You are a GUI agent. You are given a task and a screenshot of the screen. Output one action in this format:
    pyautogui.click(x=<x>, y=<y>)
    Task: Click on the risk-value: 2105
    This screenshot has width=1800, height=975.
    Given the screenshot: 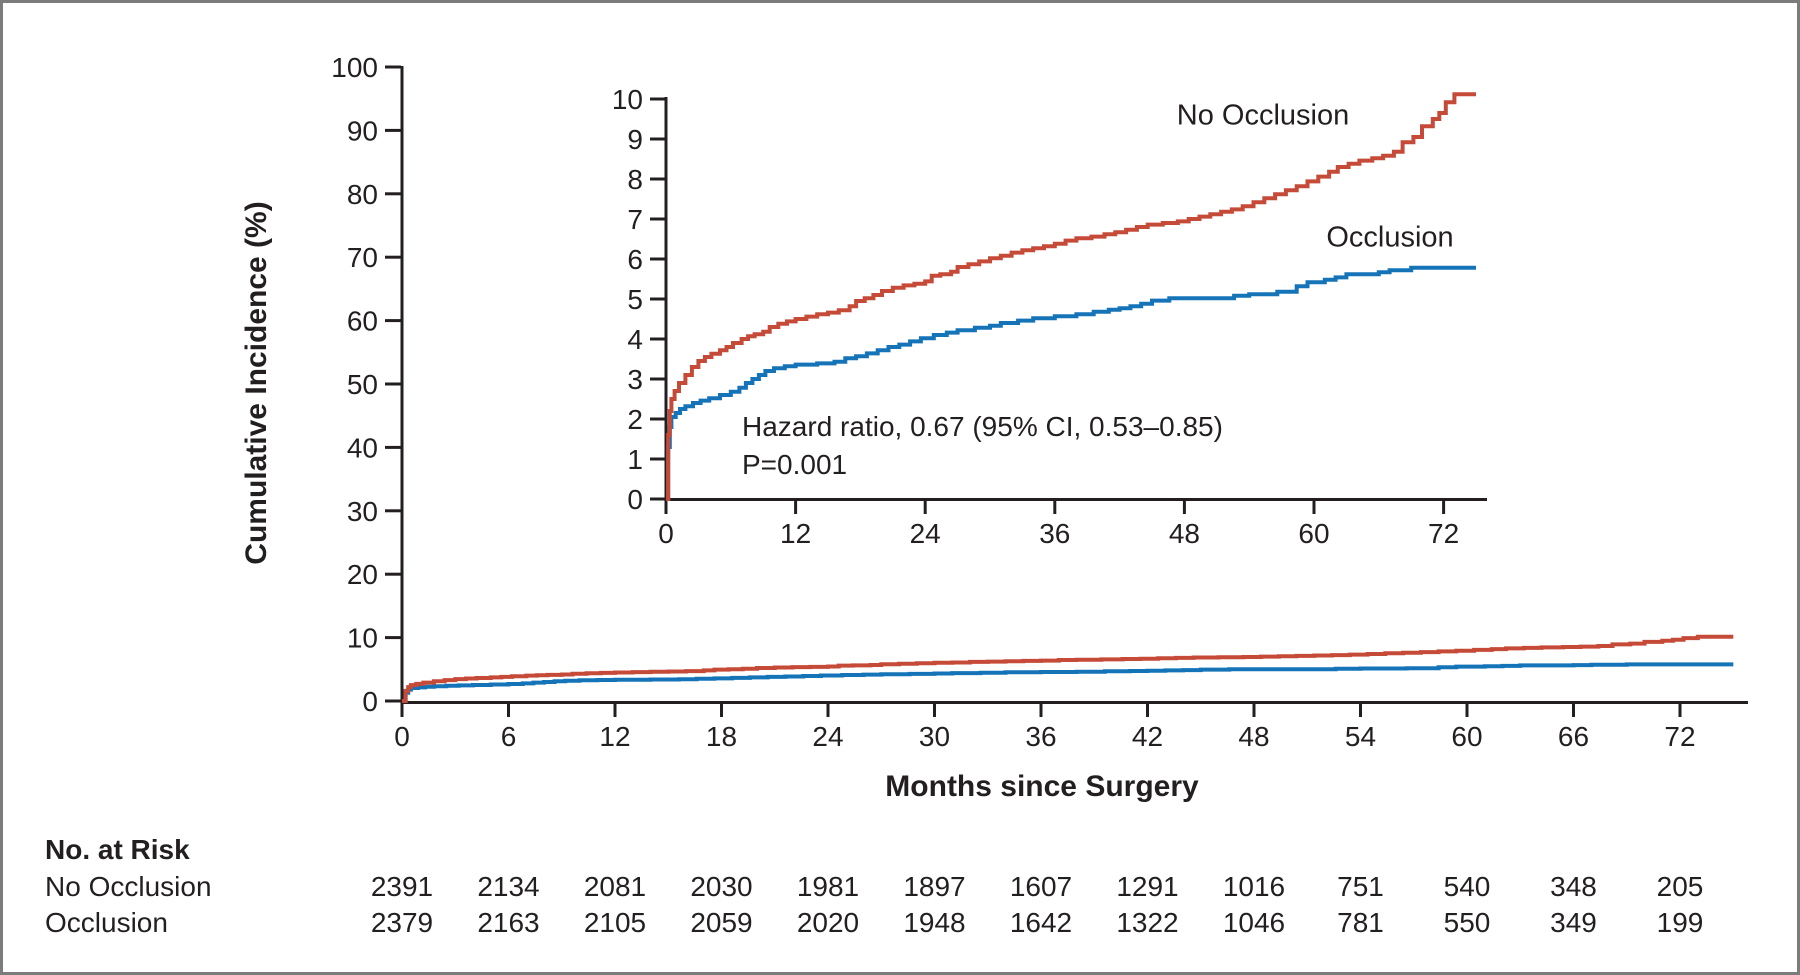 What is the action you would take?
    pyautogui.click(x=615, y=922)
    